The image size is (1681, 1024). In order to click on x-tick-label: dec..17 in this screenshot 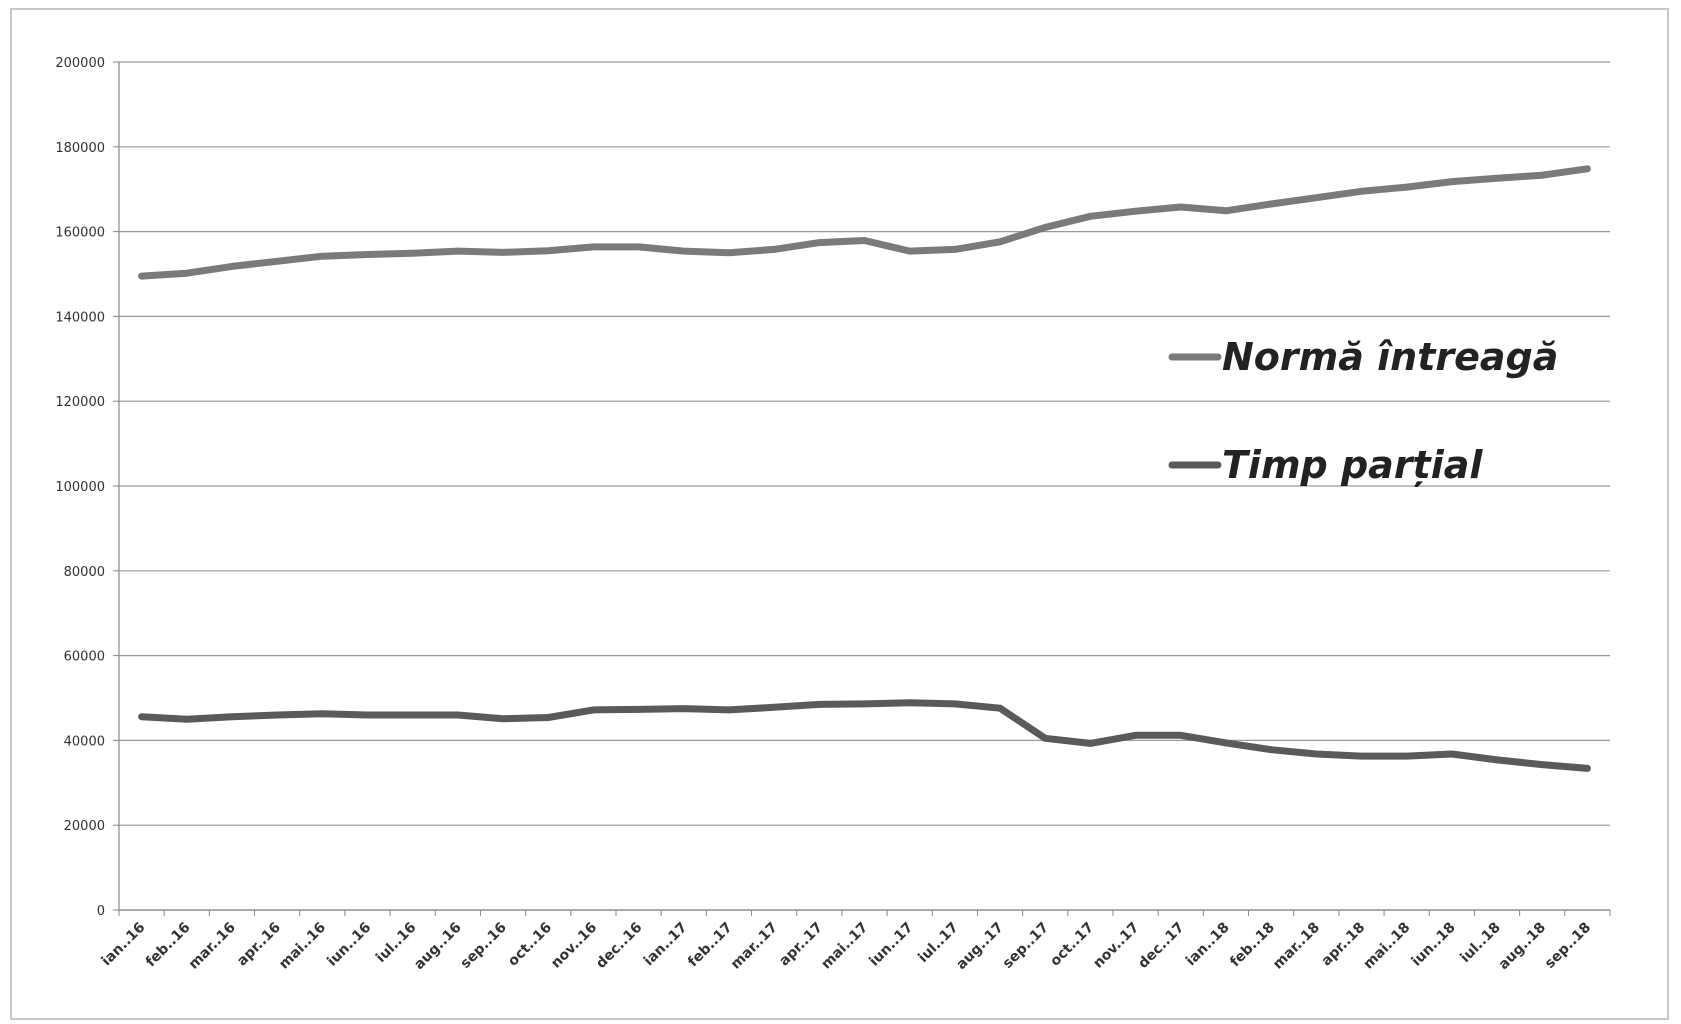, I will do `click(1161, 946)`.